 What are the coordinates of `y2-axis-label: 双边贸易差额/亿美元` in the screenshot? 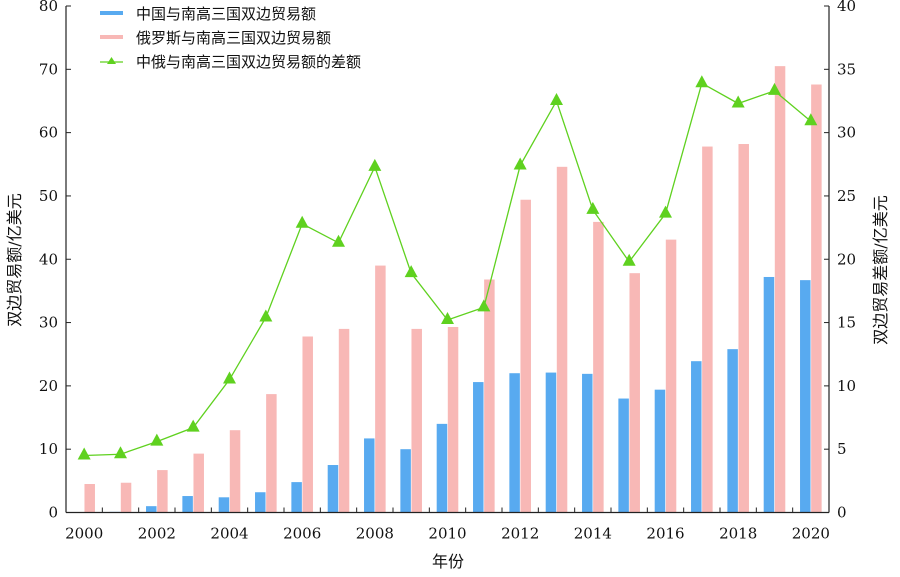 It's located at (880, 269).